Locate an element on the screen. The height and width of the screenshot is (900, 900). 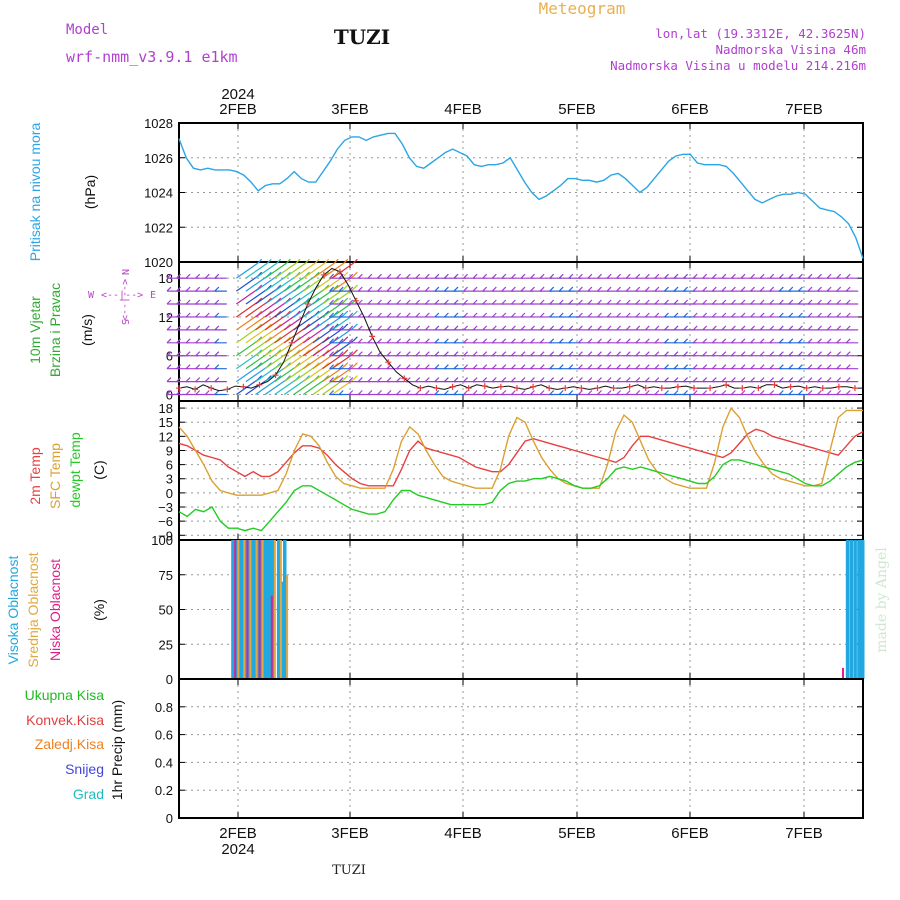
tick-label-y: 6 is located at coordinates (169, 465).